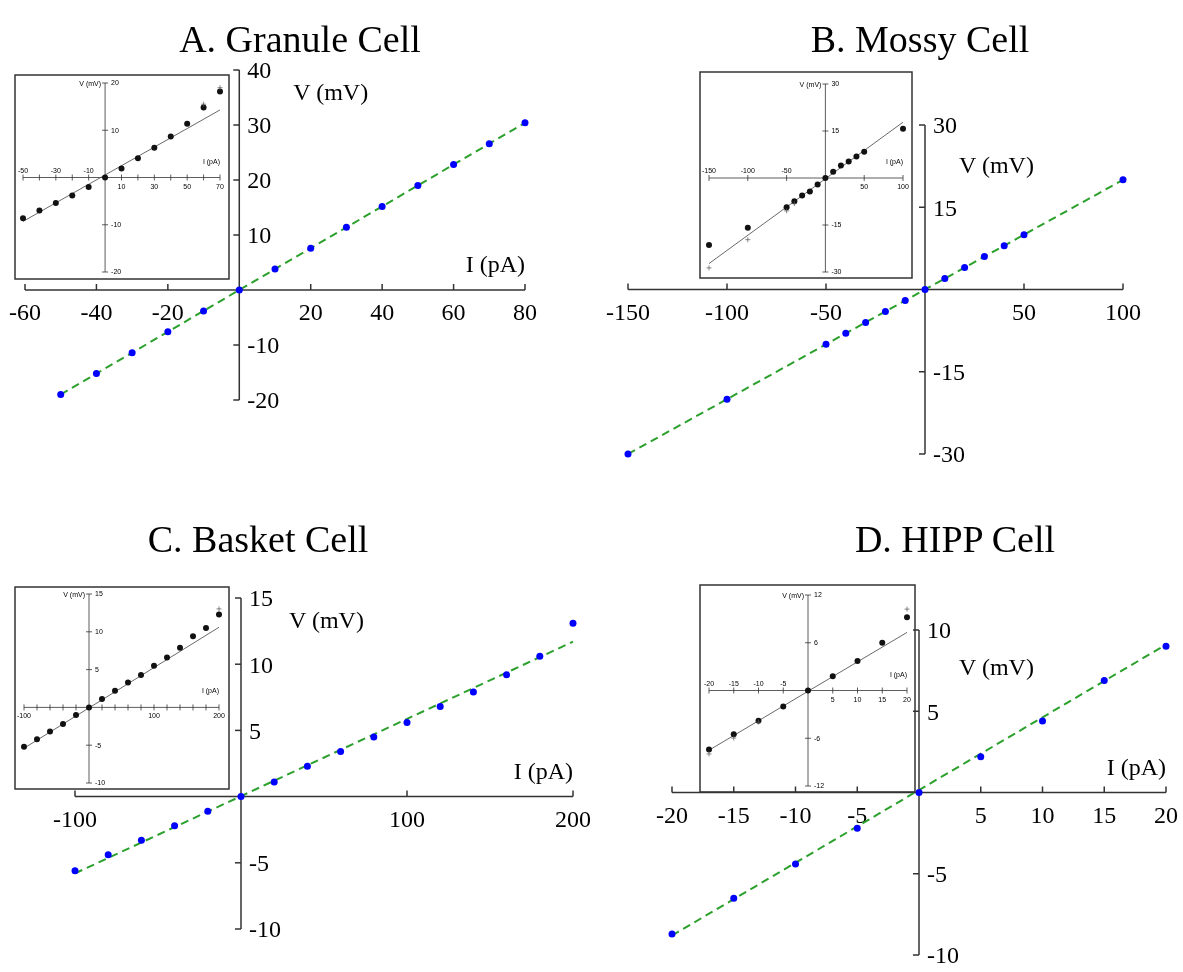 This screenshot has width=1183, height=972. I want to click on x-tick-label: 40, so click(382, 312).